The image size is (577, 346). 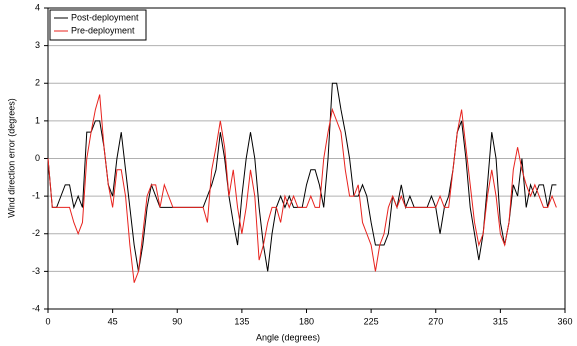 I want to click on x-tick-label: 90, so click(x=177, y=321).